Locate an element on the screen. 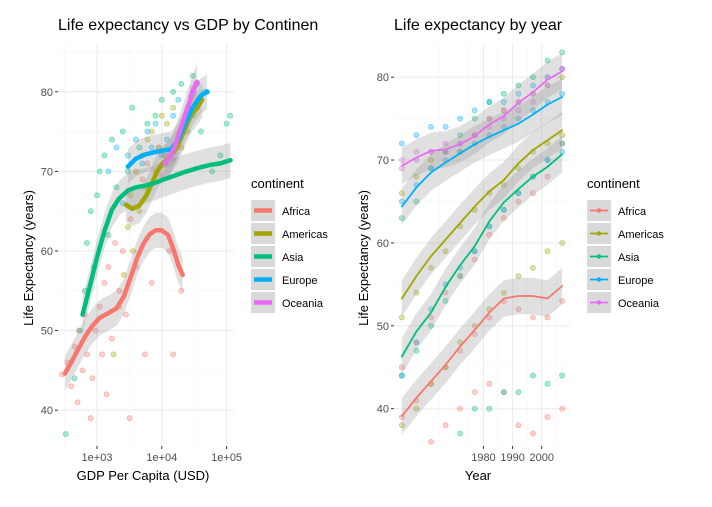  x-tick-label: 1e+03 is located at coordinates (97, 458).